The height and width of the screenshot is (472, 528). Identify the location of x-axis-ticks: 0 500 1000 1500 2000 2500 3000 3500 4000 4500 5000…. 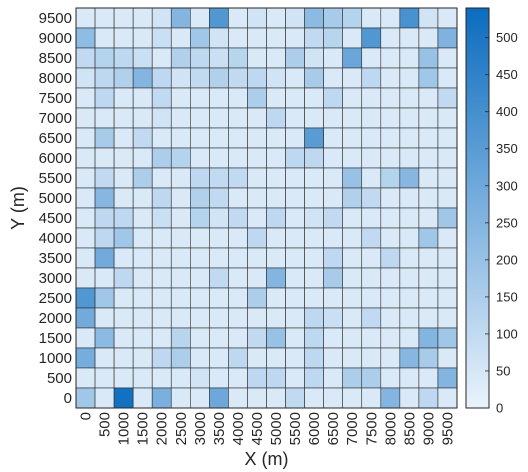
(267, 428).